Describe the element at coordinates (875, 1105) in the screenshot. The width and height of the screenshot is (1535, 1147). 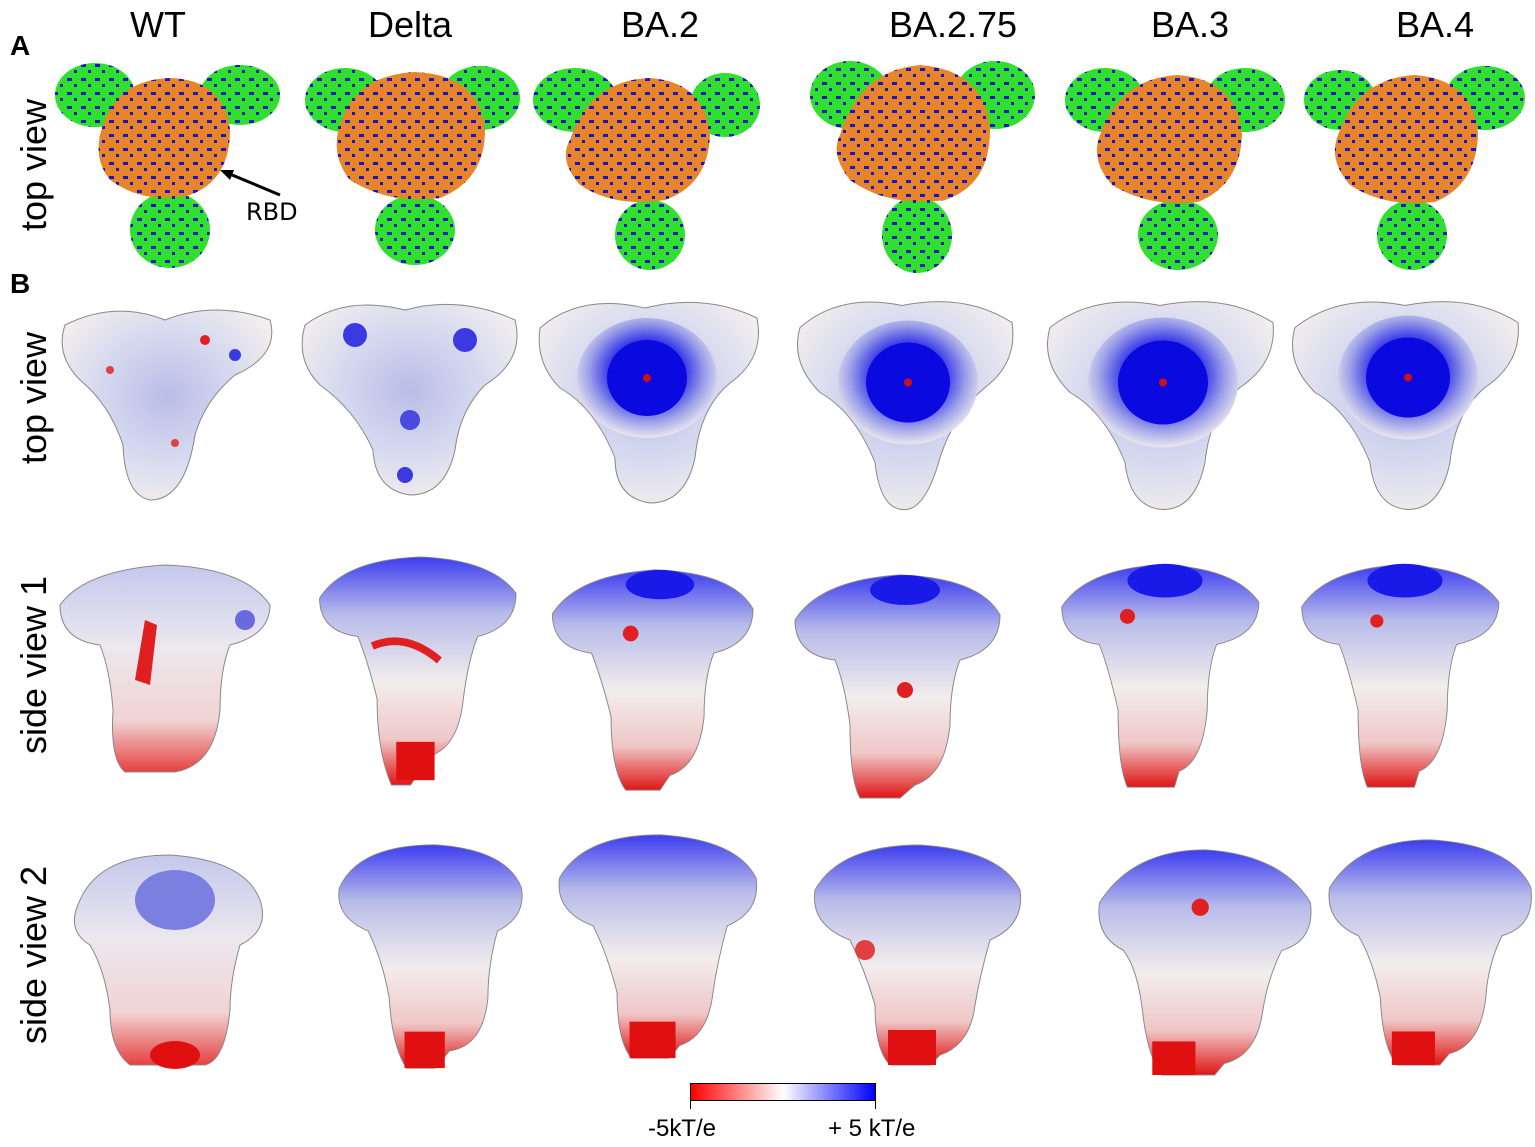
I see `colorbar-tick-max` at that location.